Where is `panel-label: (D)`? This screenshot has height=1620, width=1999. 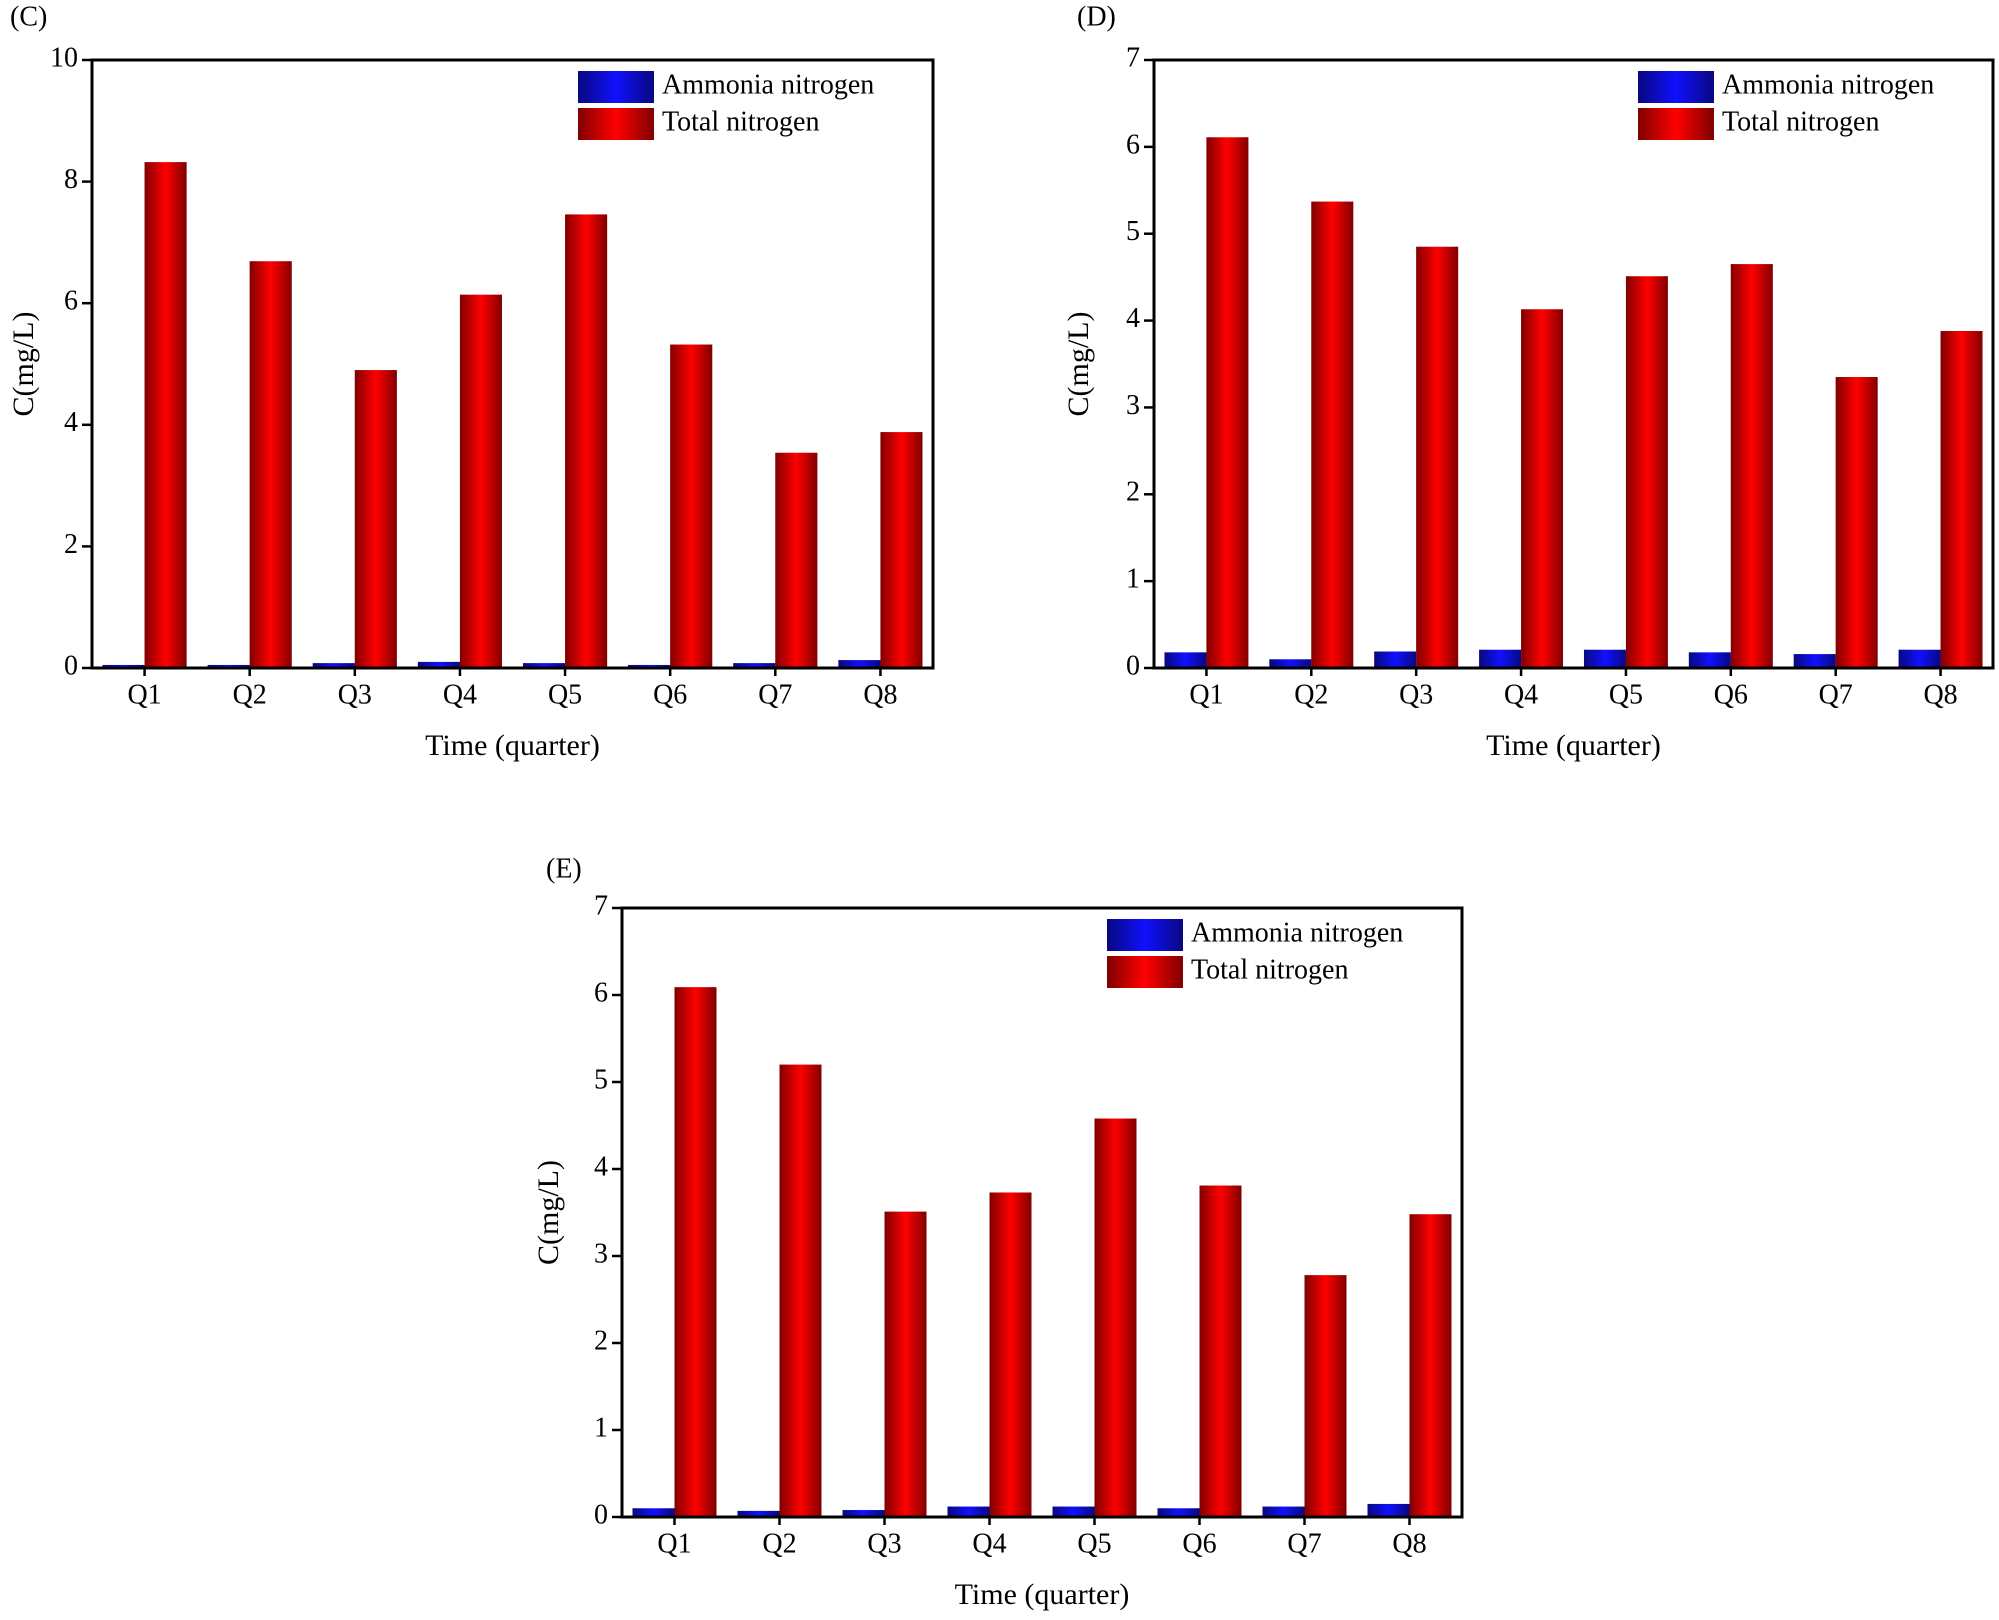 panel-label: (D) is located at coordinates (1096, 16).